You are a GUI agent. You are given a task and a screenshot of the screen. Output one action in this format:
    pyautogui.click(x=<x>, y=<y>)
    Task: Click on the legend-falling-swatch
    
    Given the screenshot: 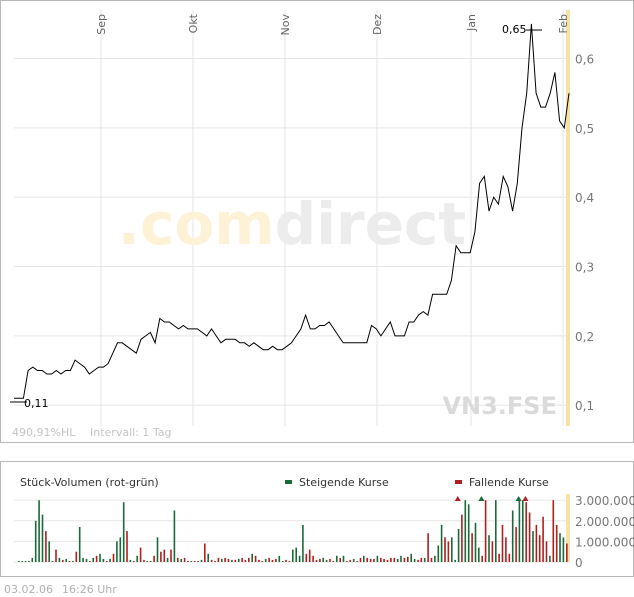 What is the action you would take?
    pyautogui.click(x=458, y=482)
    